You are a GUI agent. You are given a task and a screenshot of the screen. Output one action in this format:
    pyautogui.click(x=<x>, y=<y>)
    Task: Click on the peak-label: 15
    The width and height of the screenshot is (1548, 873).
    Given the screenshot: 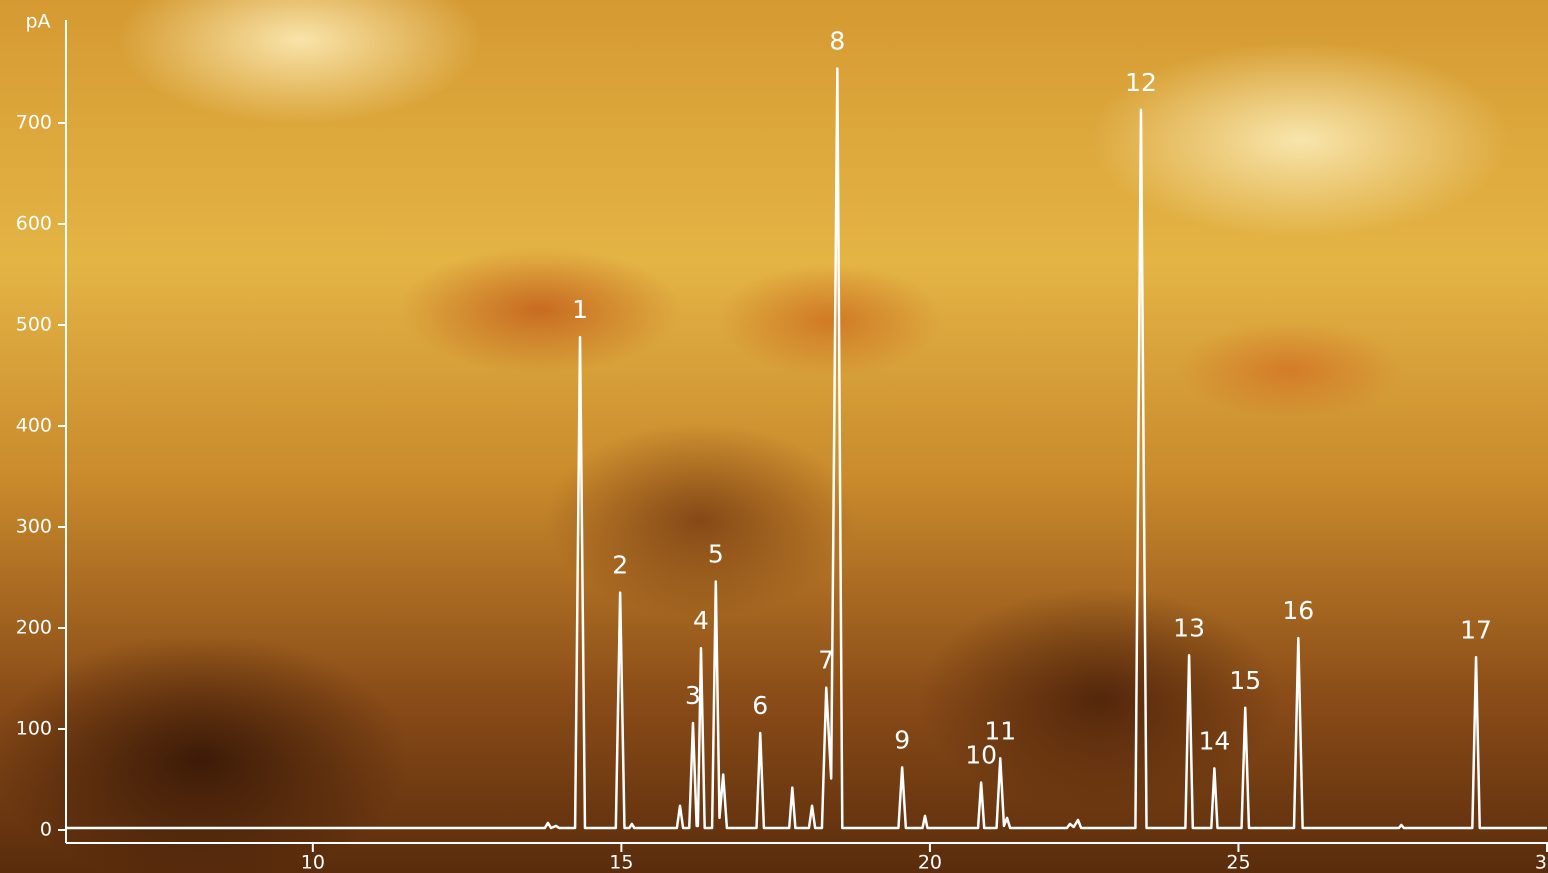 What is the action you would take?
    pyautogui.click(x=1245, y=680)
    